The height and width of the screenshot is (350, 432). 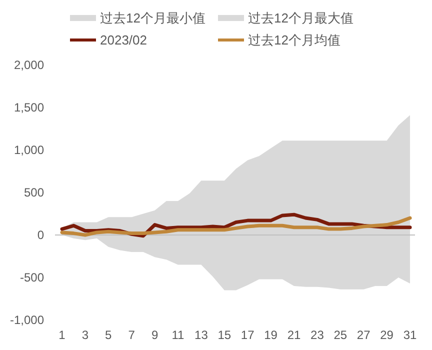 What do you see at coordinates (29, 65) in the screenshot?
I see `y-tick-label: 2,000` at bounding box center [29, 65].